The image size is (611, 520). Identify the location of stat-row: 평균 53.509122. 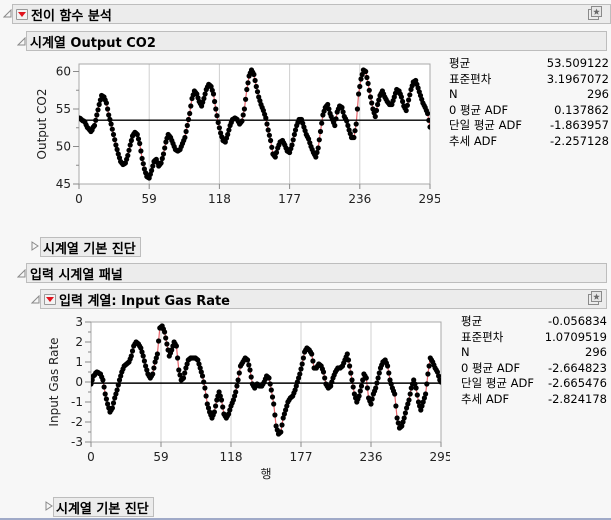
(529, 64).